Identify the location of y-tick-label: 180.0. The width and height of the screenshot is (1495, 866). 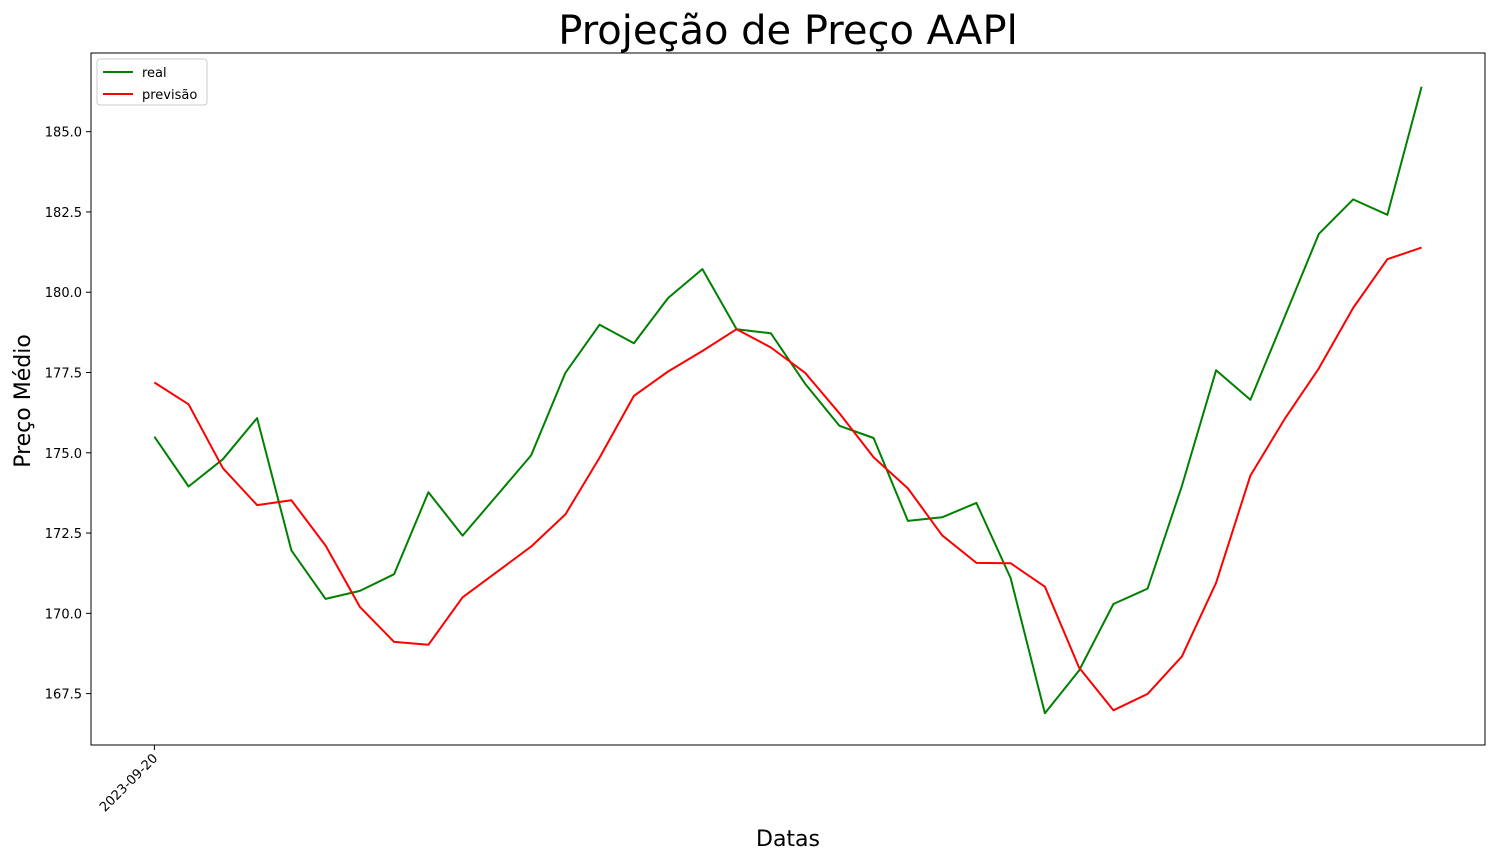
(63, 293).